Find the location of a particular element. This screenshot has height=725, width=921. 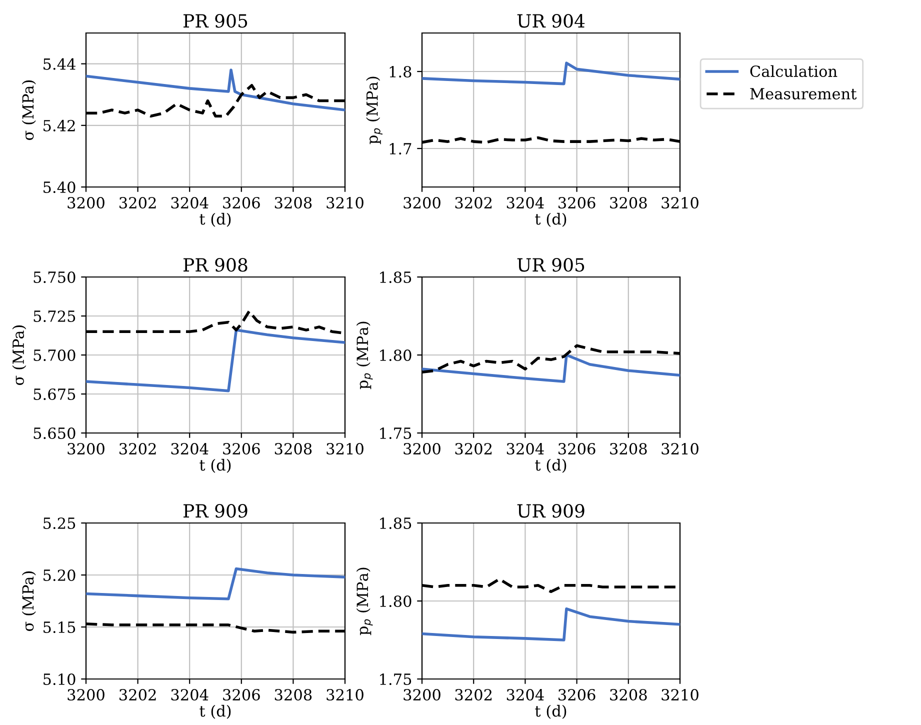

chart-title: UR 905 is located at coordinates (550, 265).